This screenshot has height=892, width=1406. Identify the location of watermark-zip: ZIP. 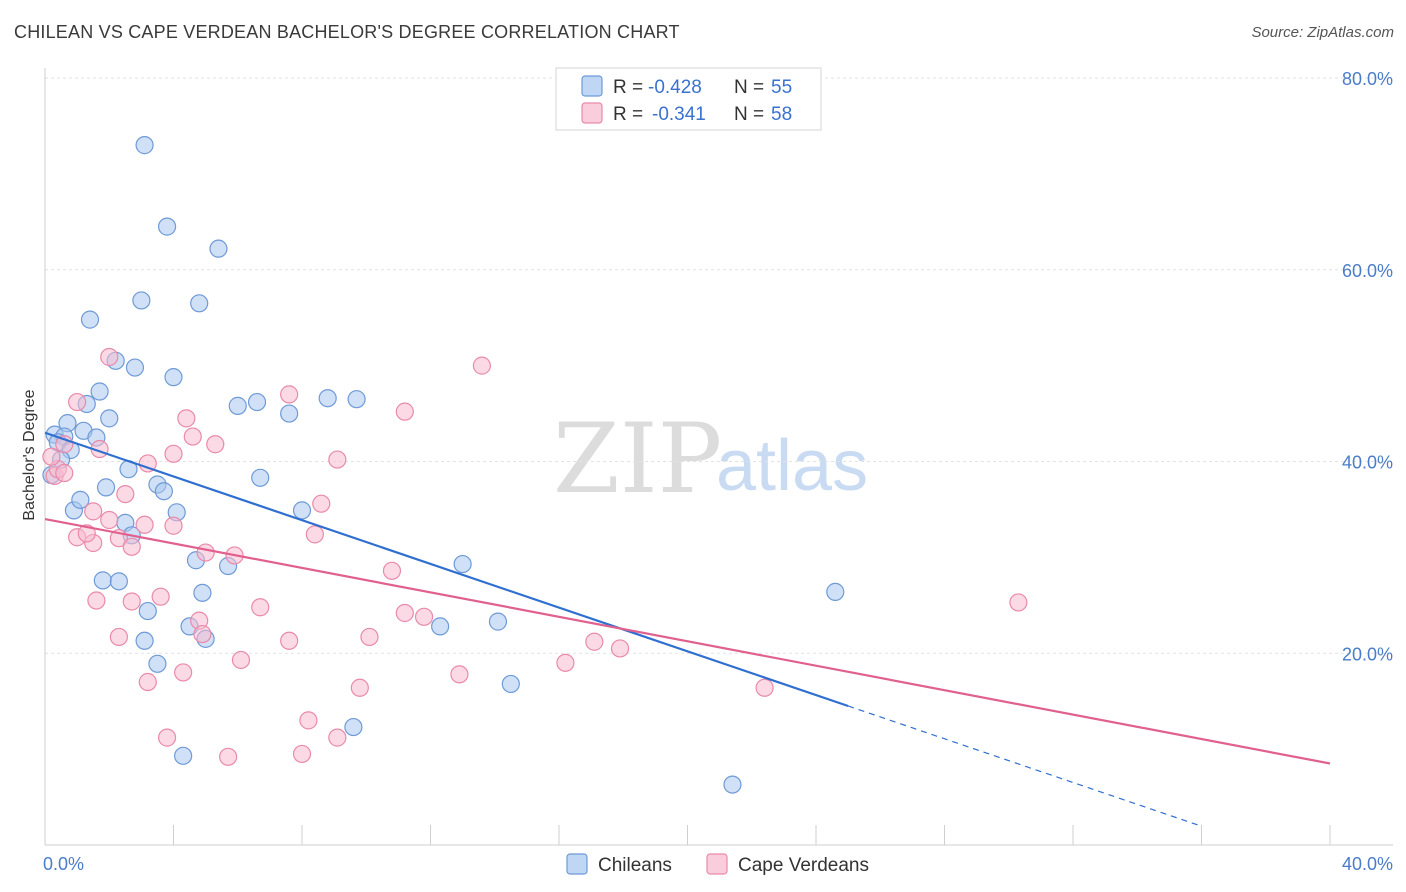
(637, 459).